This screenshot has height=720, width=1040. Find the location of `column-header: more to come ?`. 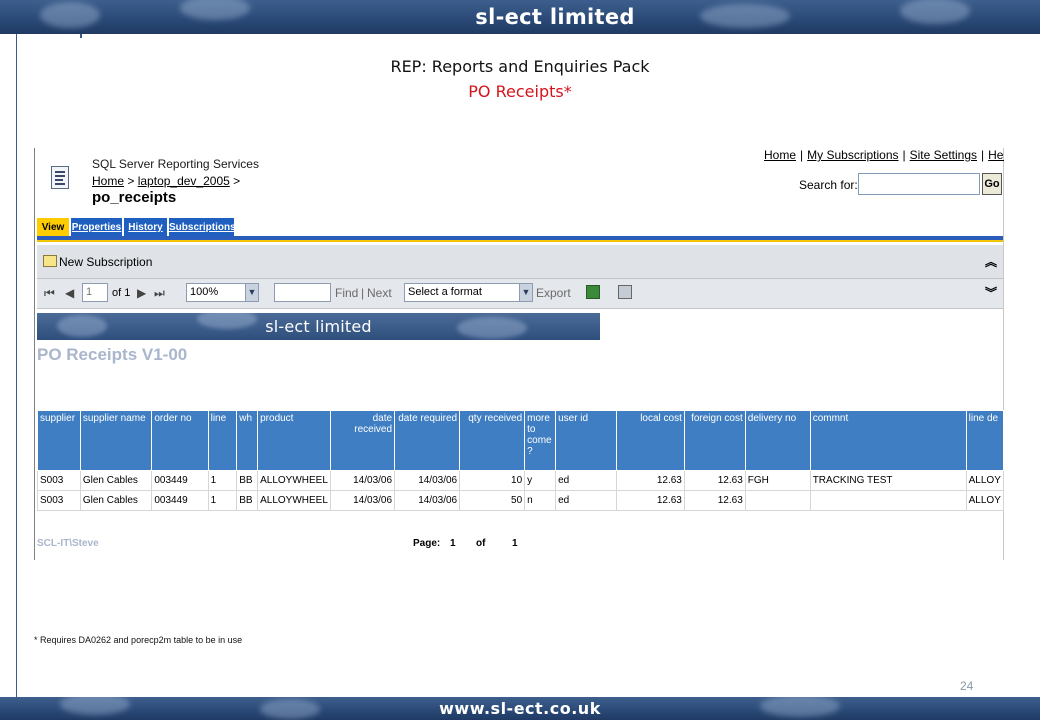

column-header: more to come ? is located at coordinates (540, 440).